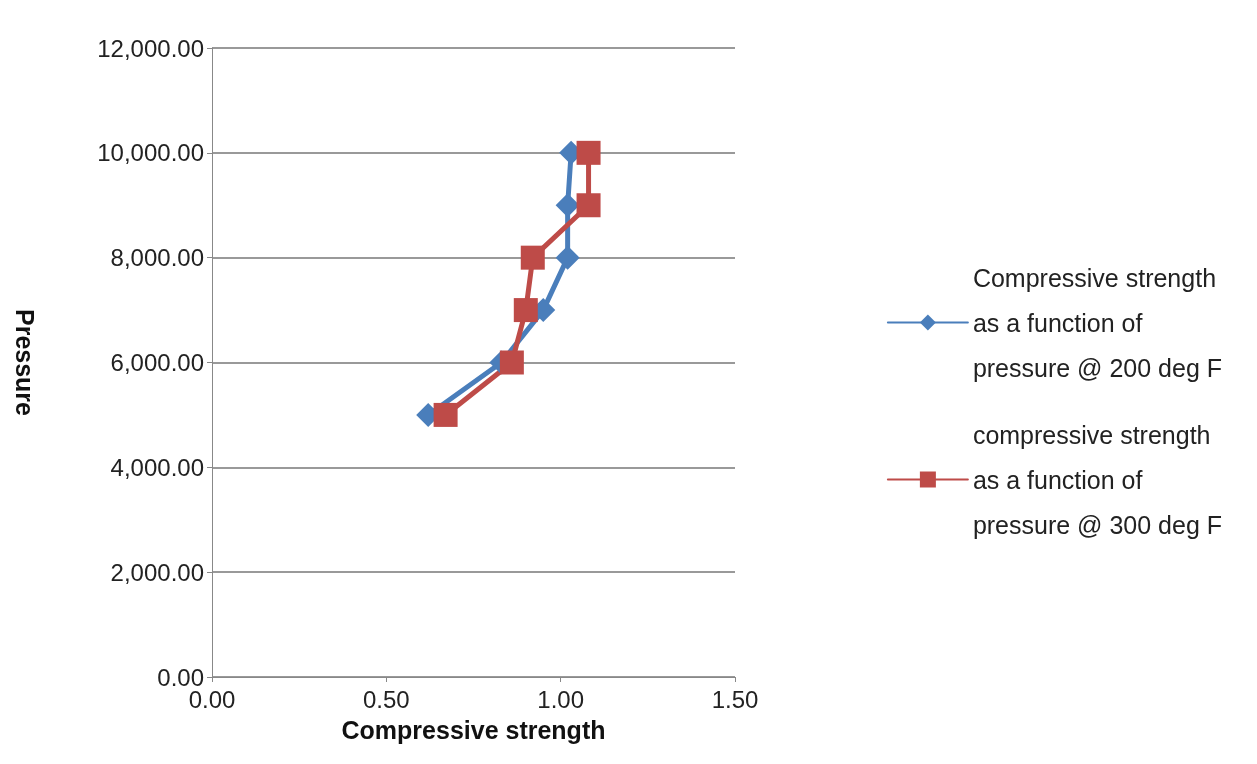  I want to click on legend-label: compressive strength as a function of pressure @ 300 deg F, so click(1097, 479).